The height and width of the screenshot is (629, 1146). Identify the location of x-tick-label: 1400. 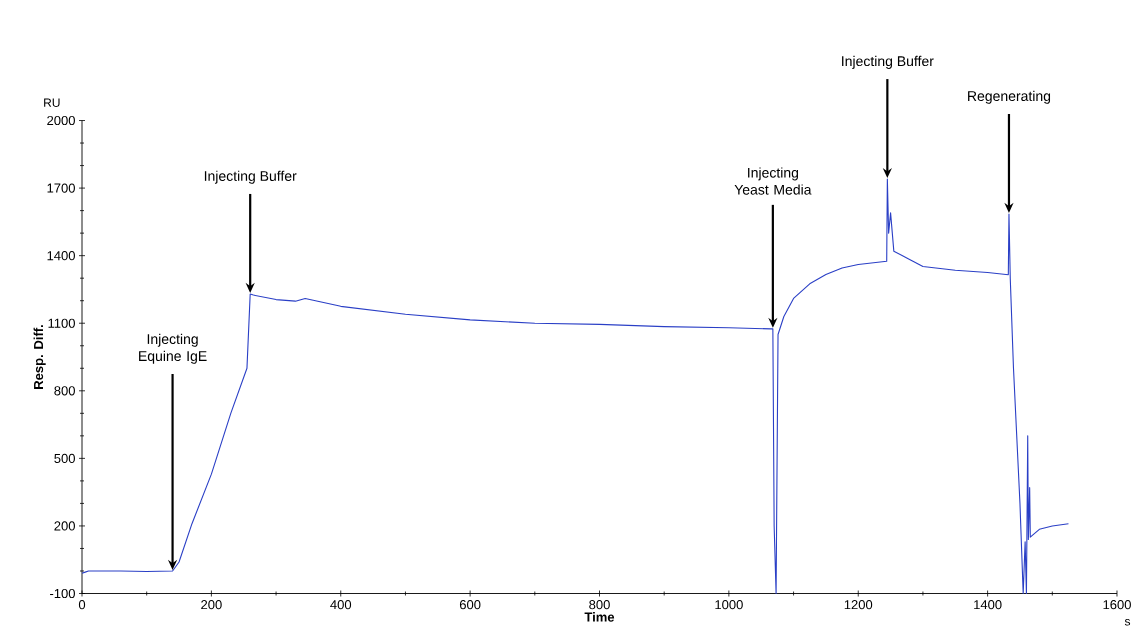
(988, 605).